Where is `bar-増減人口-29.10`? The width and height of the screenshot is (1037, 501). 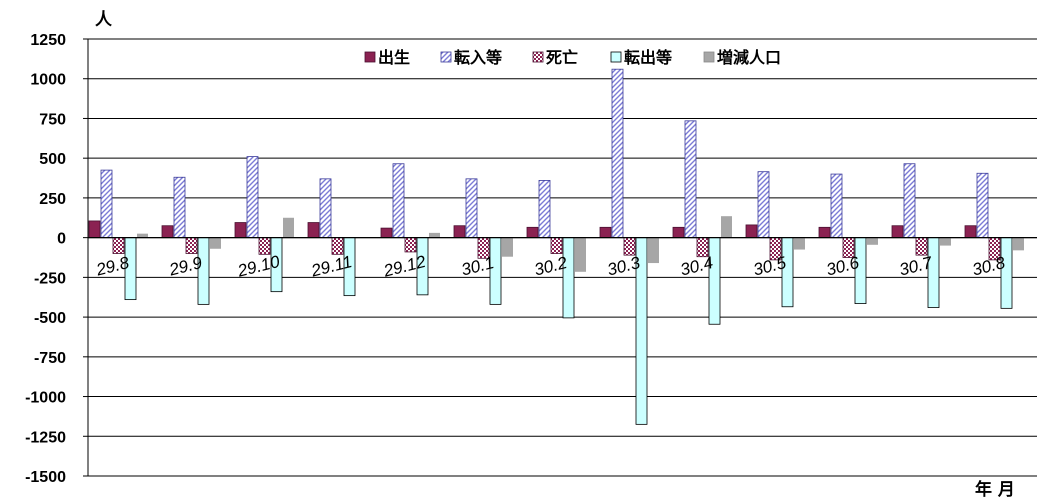
bar-増減人口-29.10 is located at coordinates (288, 227).